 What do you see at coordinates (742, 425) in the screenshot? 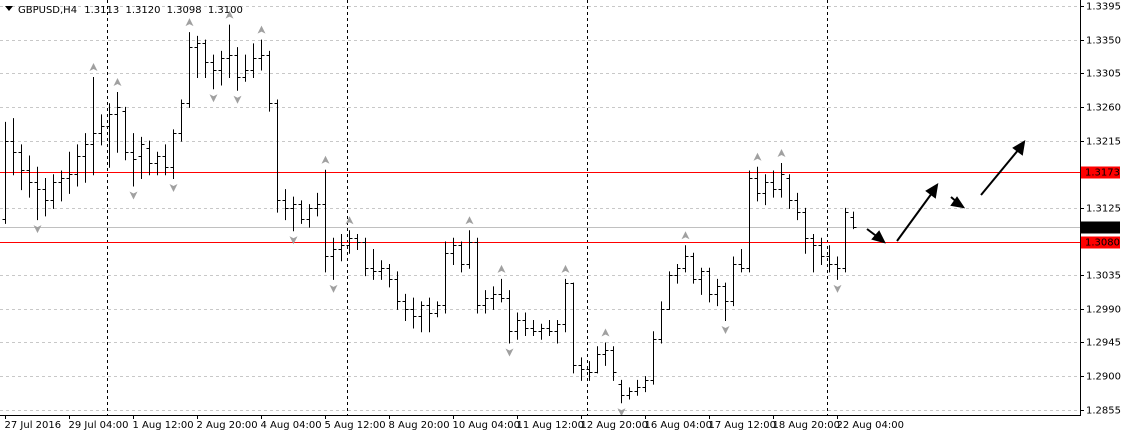
I see `x-tick-label: 17 Aug 12:00` at bounding box center [742, 425].